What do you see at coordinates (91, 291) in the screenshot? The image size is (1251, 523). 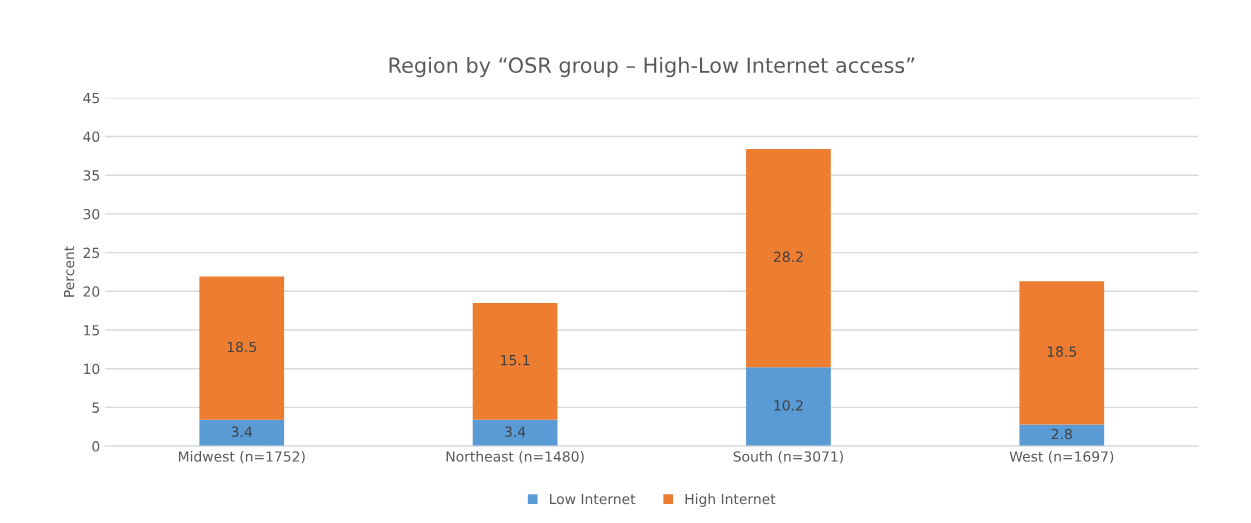 I see `y-tick-label: 20` at bounding box center [91, 291].